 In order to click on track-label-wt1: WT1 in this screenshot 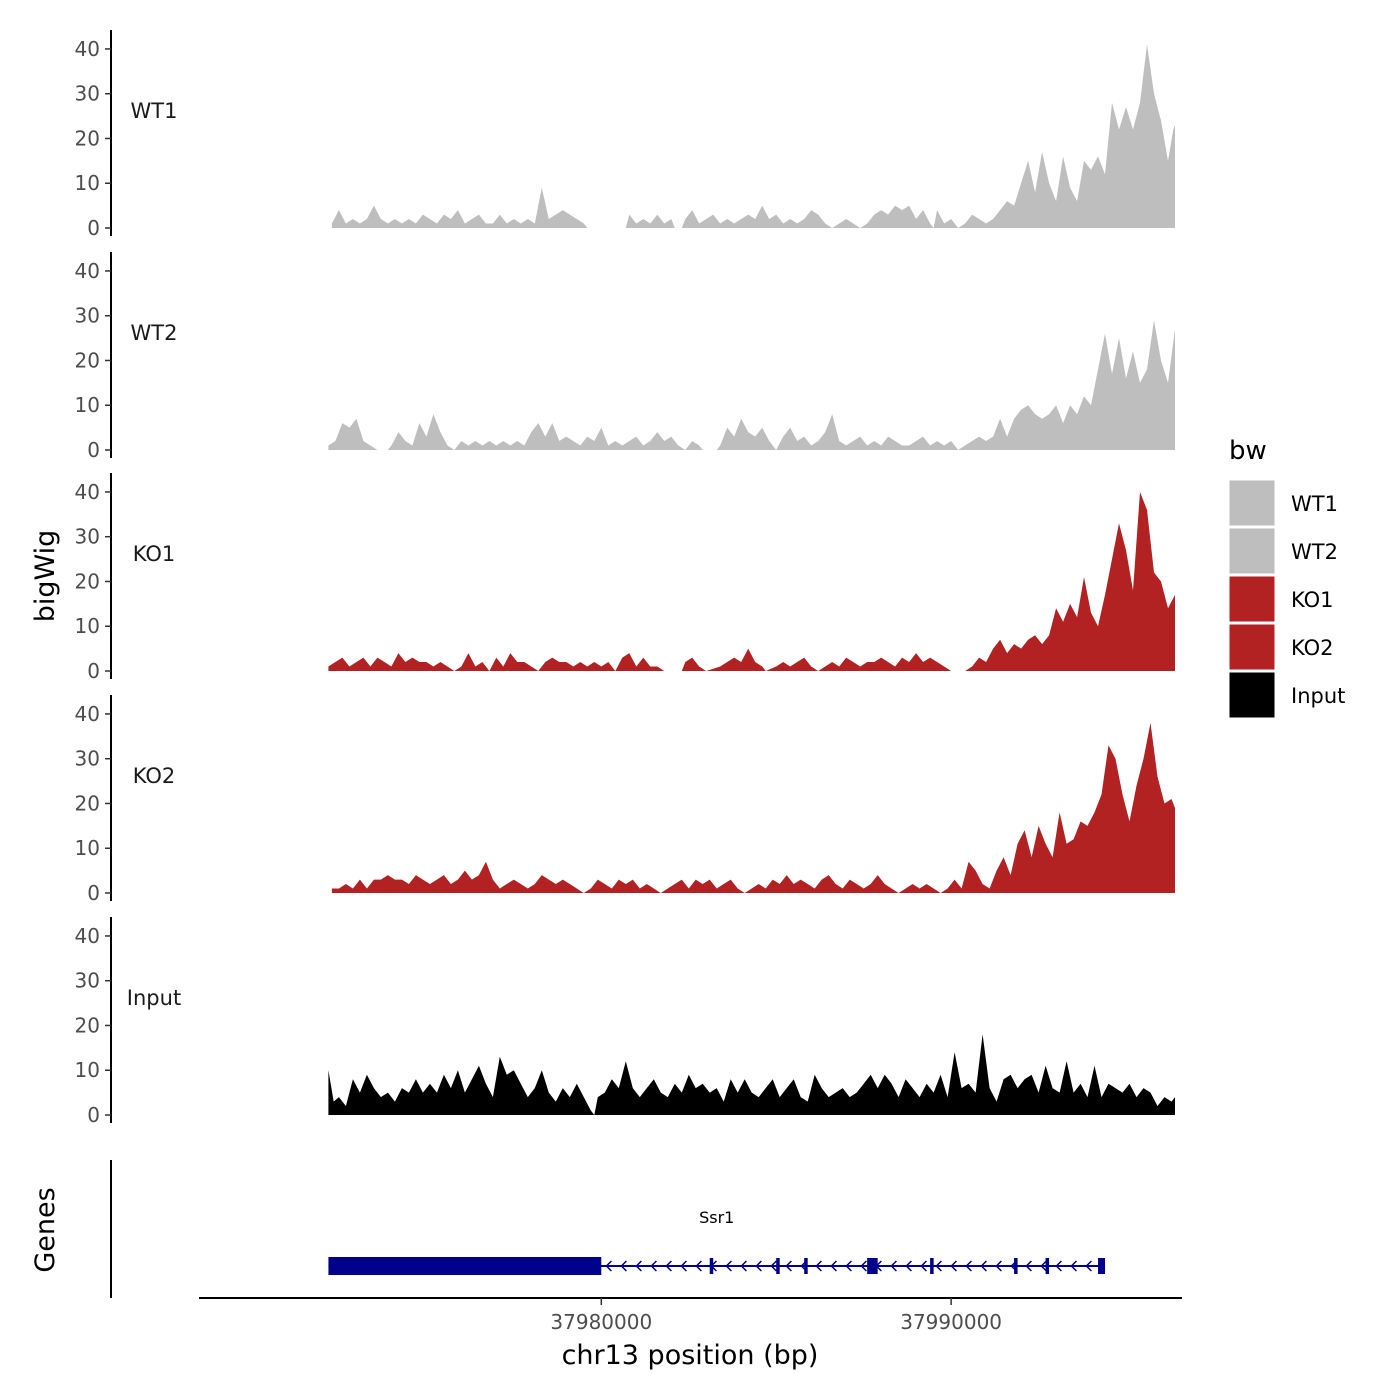, I will do `click(154, 111)`.